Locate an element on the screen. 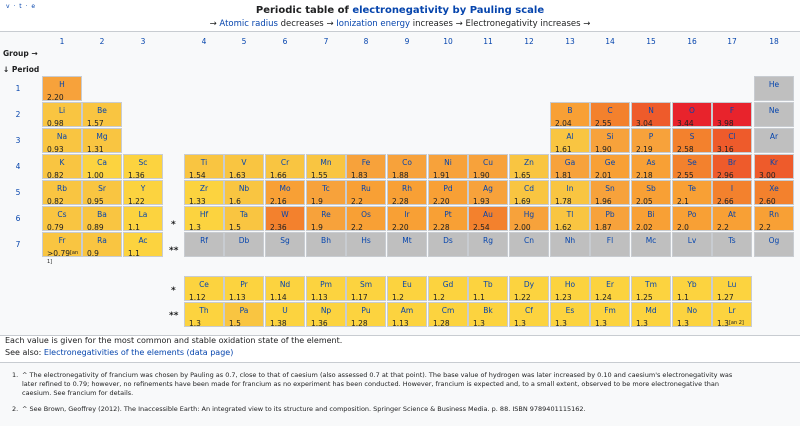 The height and width of the screenshot is (426, 800). group-header-1: 1 is located at coordinates (62, 41).